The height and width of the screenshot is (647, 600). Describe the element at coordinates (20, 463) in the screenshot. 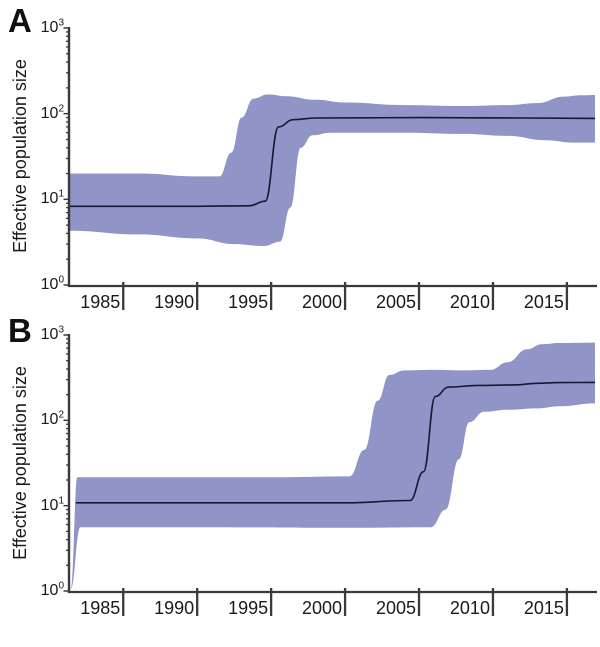

I see `panel-b-y-axis-title: Effective population size` at that location.